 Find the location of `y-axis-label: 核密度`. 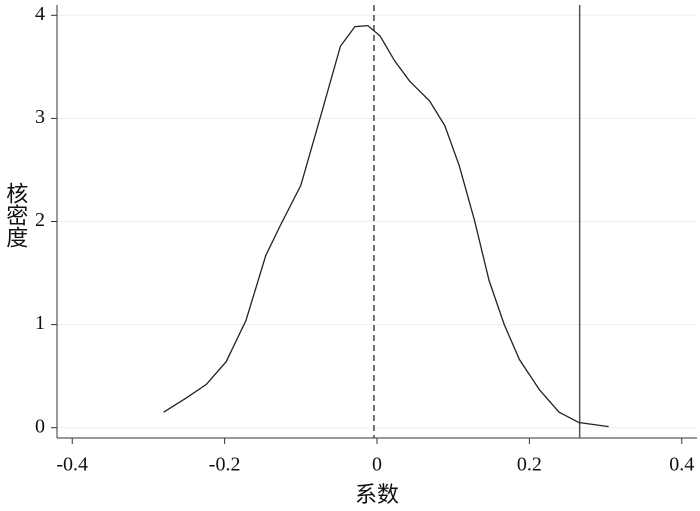

y-axis-label: 核密度 is located at coordinates (15, 215).